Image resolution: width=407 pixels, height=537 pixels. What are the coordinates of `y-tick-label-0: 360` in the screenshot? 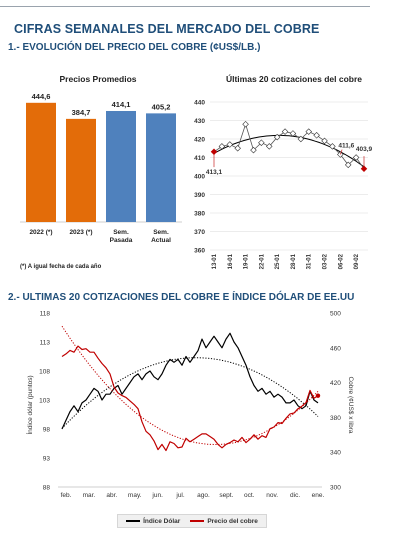 It's located at (199, 251).